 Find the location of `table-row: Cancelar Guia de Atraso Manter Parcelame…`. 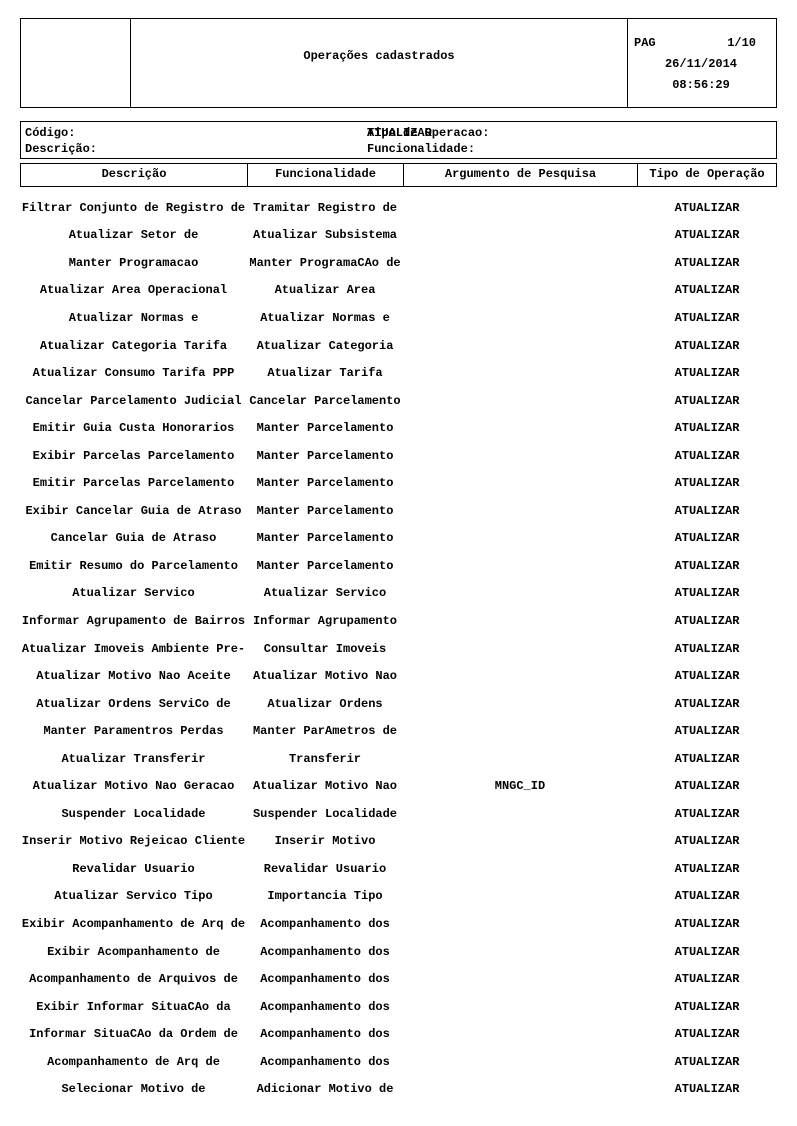

table-row: Cancelar Guia de Atraso Manter Parcelame… is located at coordinates (398, 539).